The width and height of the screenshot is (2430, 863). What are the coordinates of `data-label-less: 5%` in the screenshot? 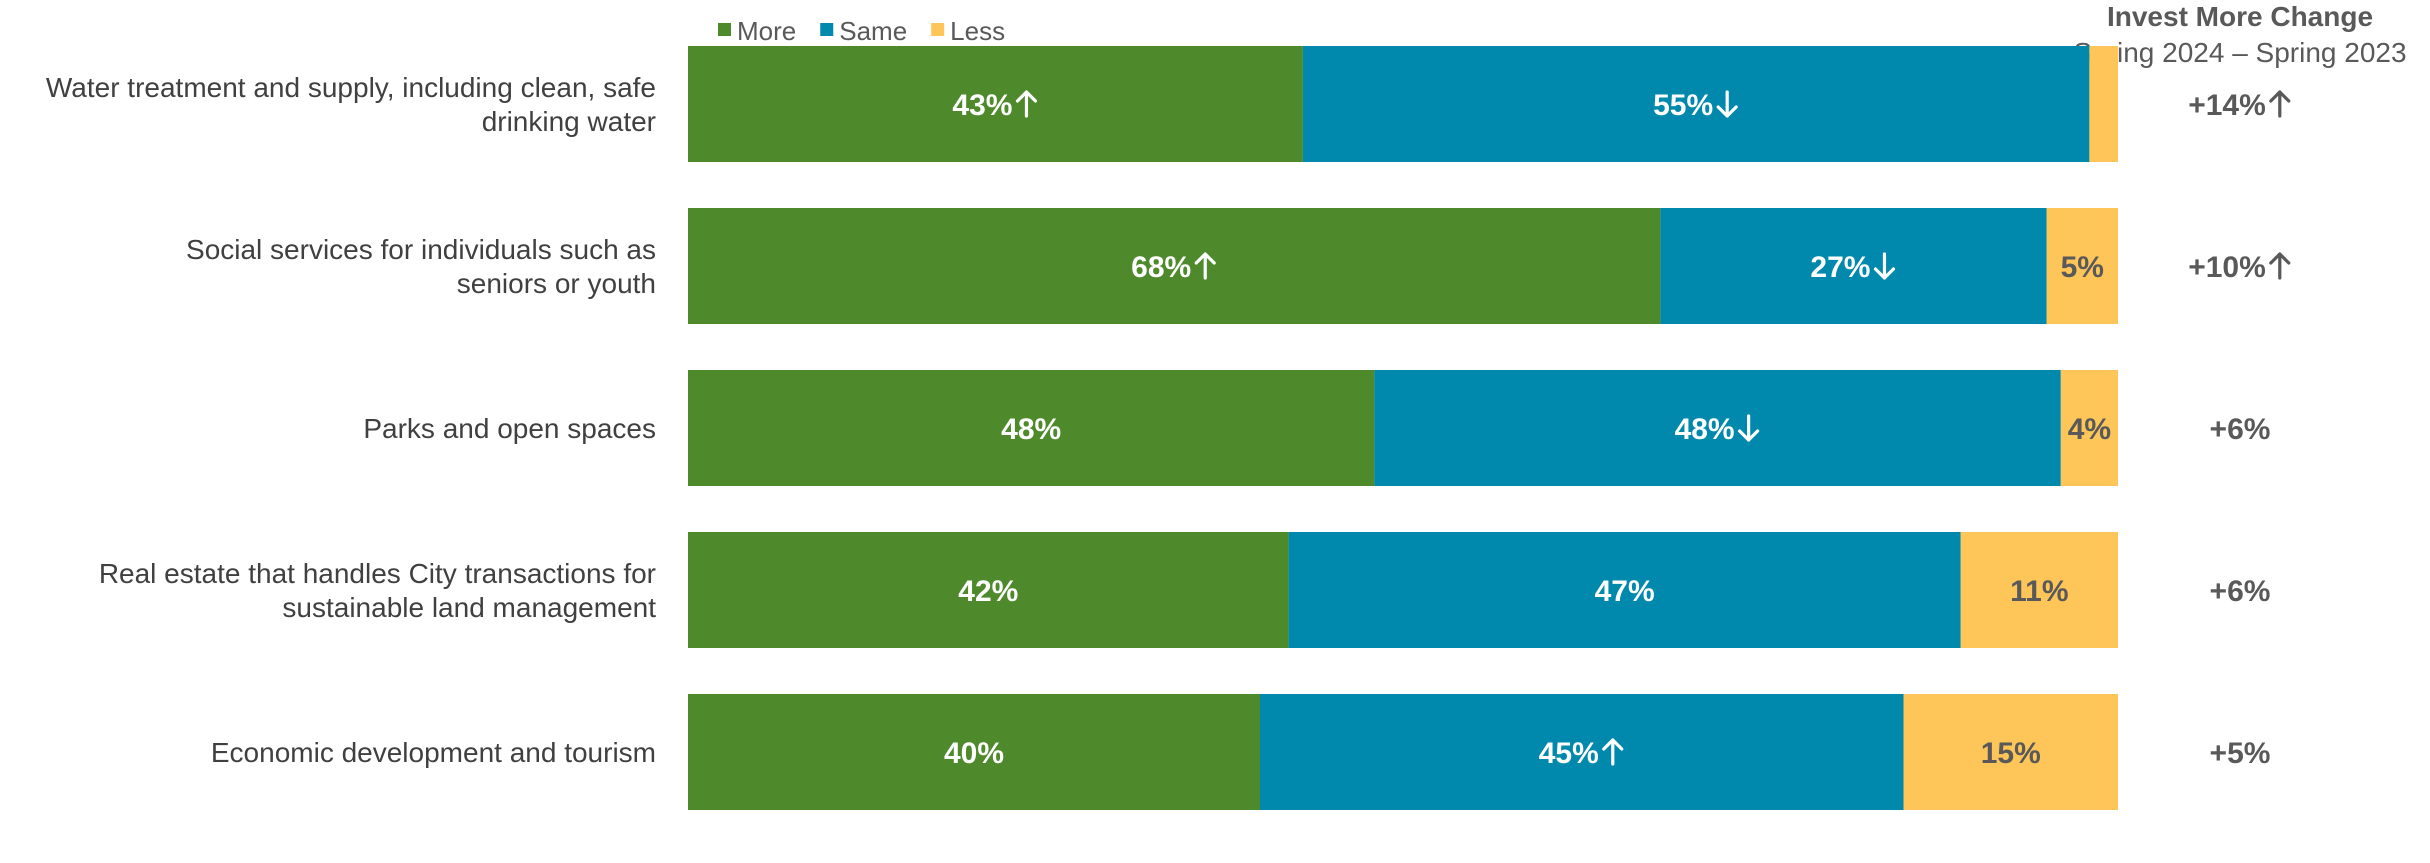 It's located at (2082, 267).